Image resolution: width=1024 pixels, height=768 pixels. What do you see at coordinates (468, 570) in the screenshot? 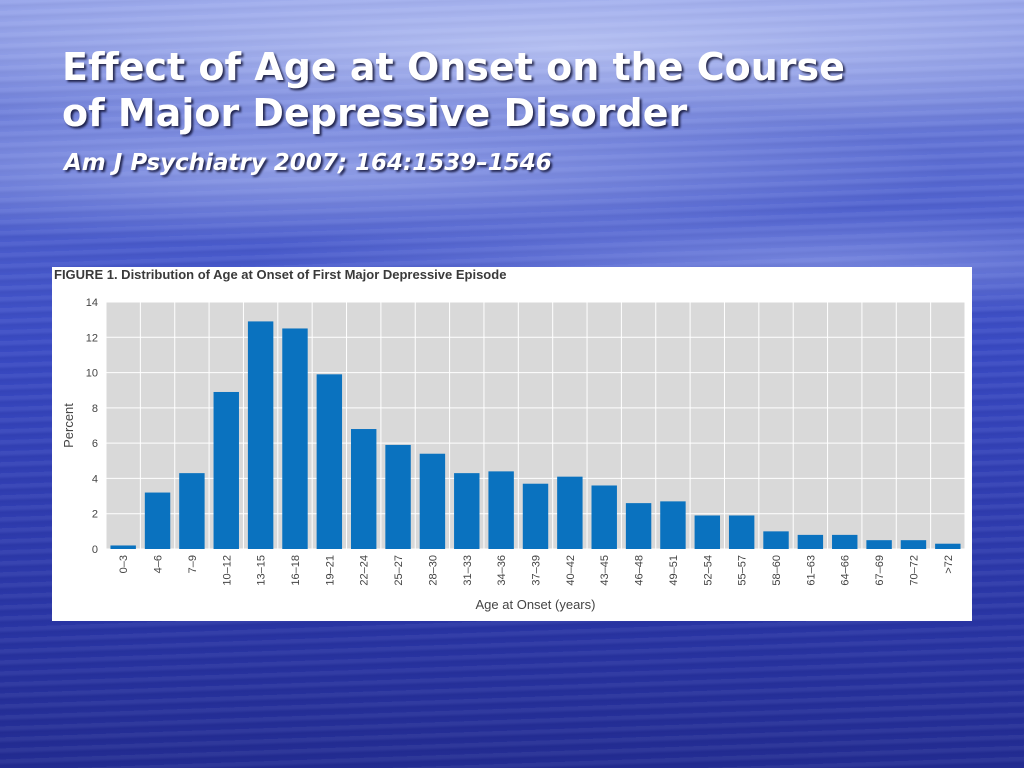
I see `x-tick-label: 31–33` at bounding box center [468, 570].